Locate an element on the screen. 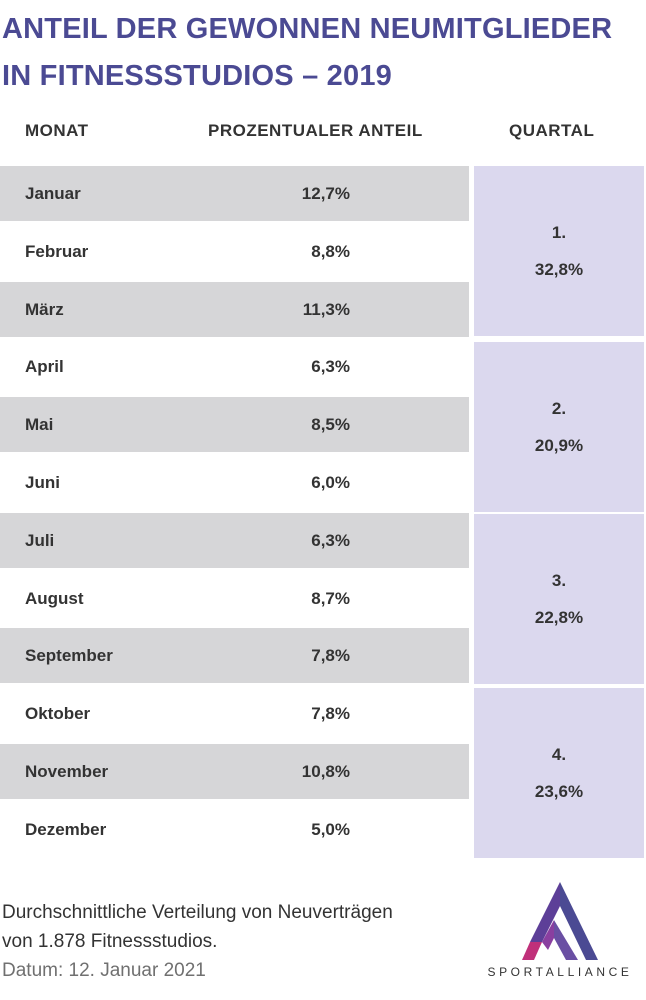  month-cell: September is located at coordinates (69, 655).